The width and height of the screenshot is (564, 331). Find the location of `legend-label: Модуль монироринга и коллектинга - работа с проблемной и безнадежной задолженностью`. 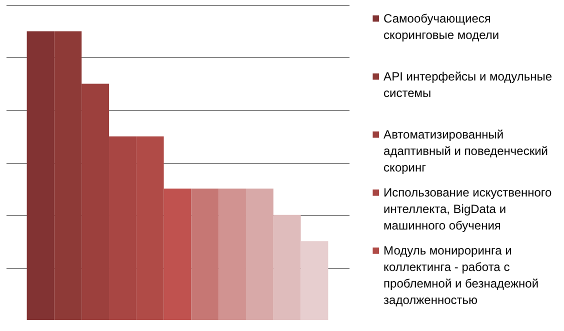

legend-label: Модуль монироринга и коллектинга - работа с проблемной и безнадежной задолженностью is located at coordinates (461, 276).